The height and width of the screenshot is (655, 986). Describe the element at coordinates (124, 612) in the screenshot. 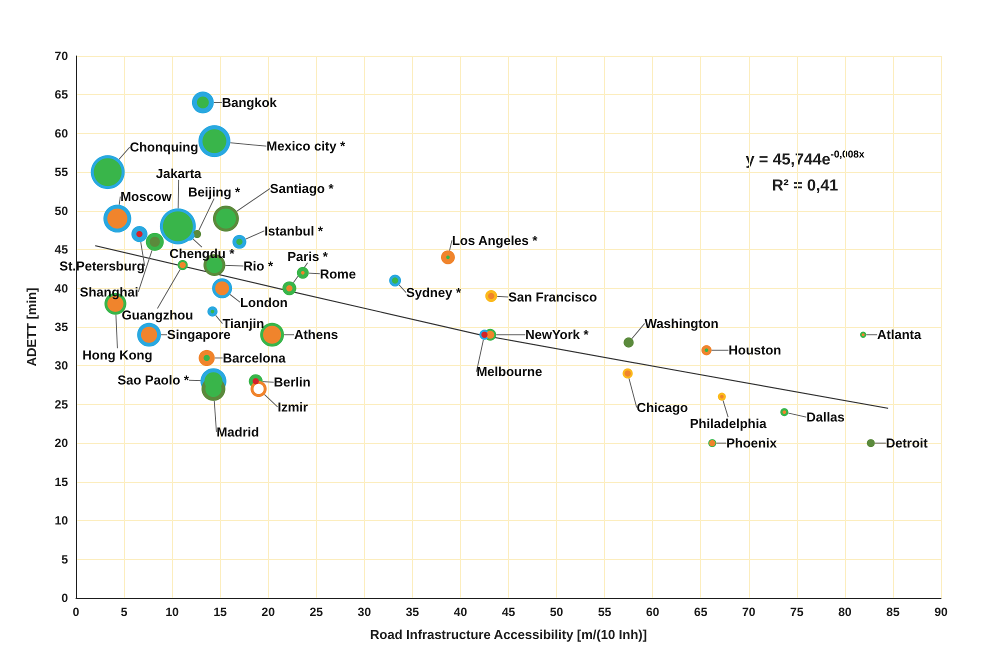

I see `x-tick-label: 5` at that location.